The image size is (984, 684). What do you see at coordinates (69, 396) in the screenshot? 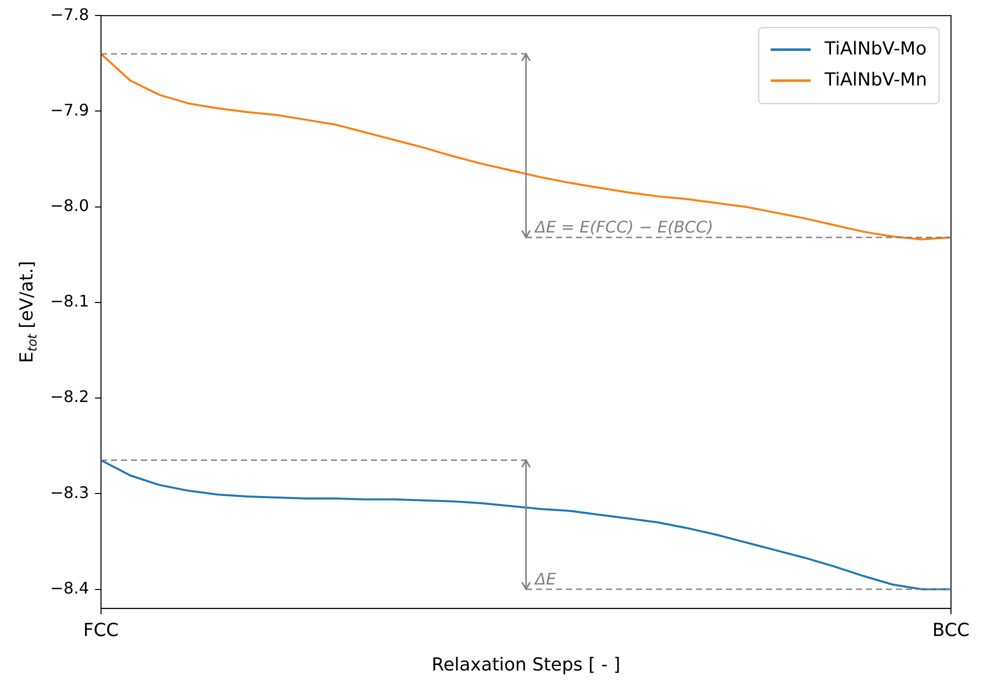
I see `y-tick-label: −8.2` at bounding box center [69, 396].